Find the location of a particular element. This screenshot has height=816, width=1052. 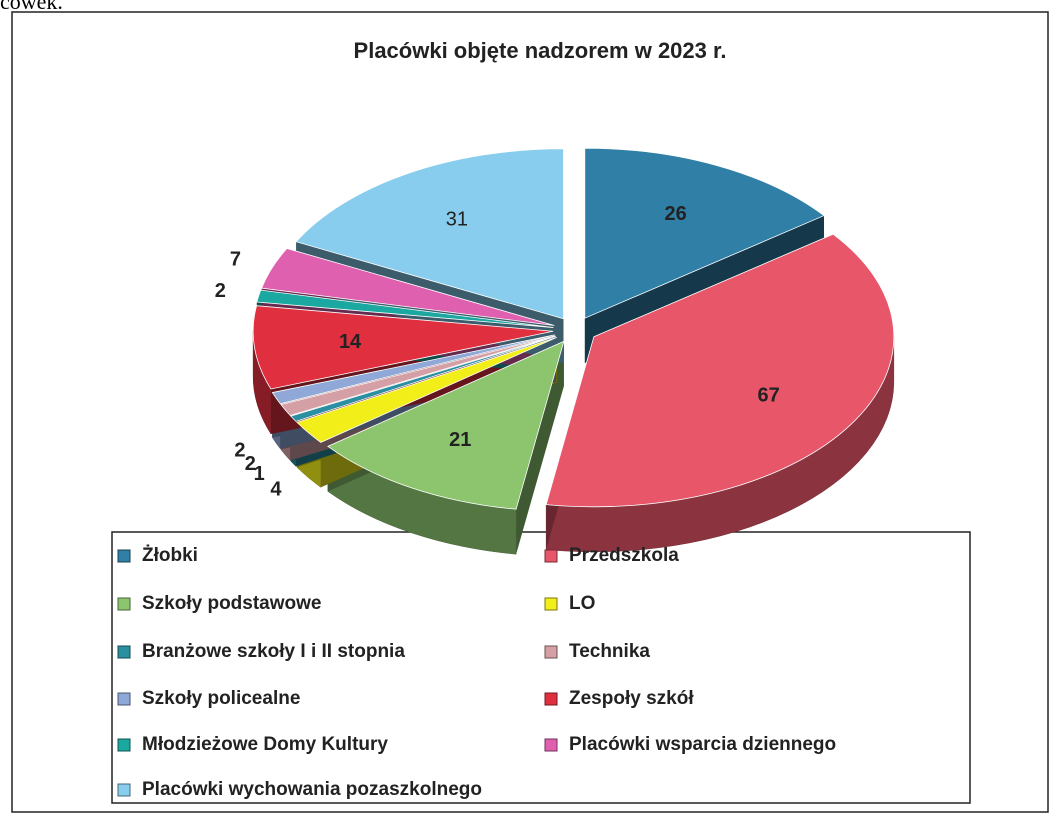

legend-label: Młodzieżowe Domy Kultury is located at coordinates (265, 744).